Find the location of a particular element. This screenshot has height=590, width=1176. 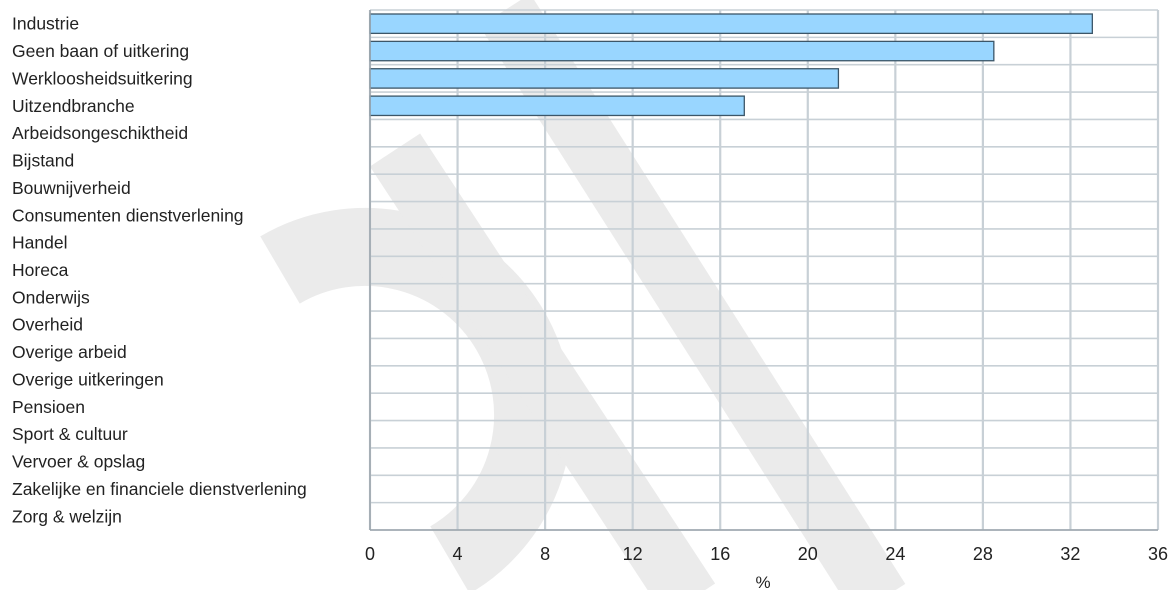

x-tick-label: 28 is located at coordinates (983, 554).